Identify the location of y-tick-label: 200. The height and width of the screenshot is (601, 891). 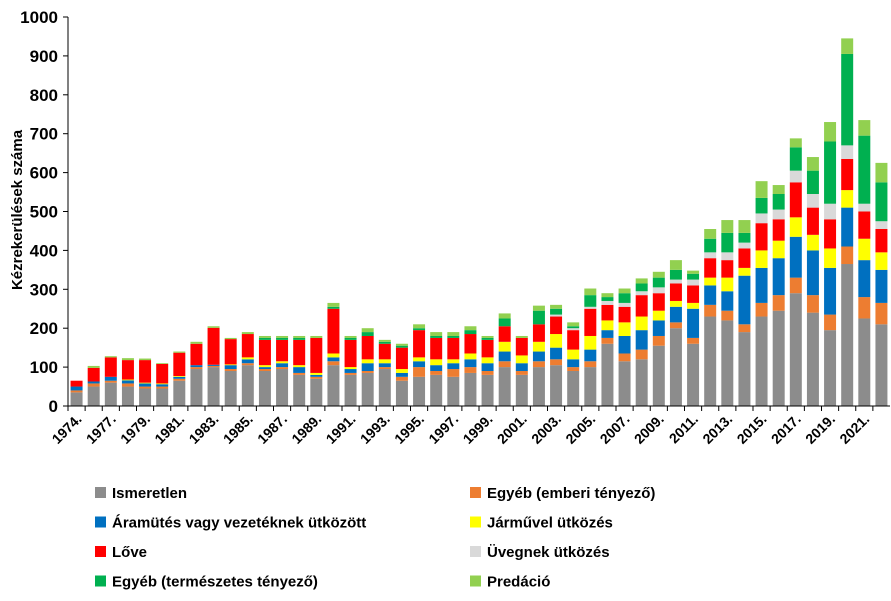
(44, 328).